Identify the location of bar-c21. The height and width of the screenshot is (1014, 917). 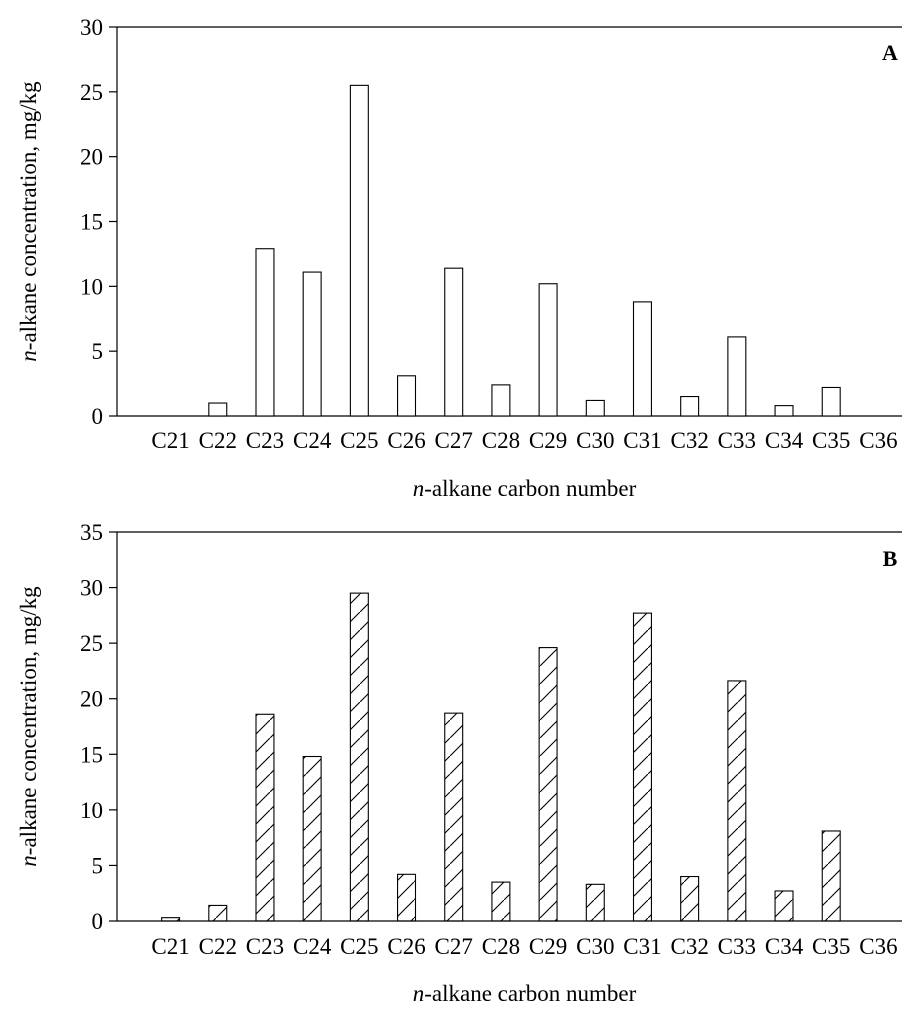
(171, 919).